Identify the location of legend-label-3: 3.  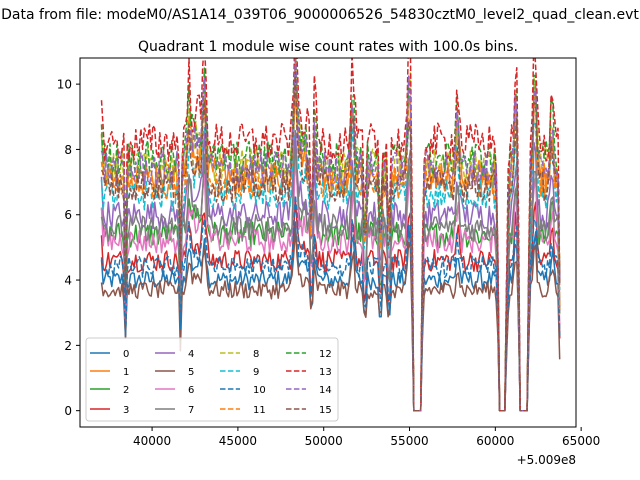
(126, 410).